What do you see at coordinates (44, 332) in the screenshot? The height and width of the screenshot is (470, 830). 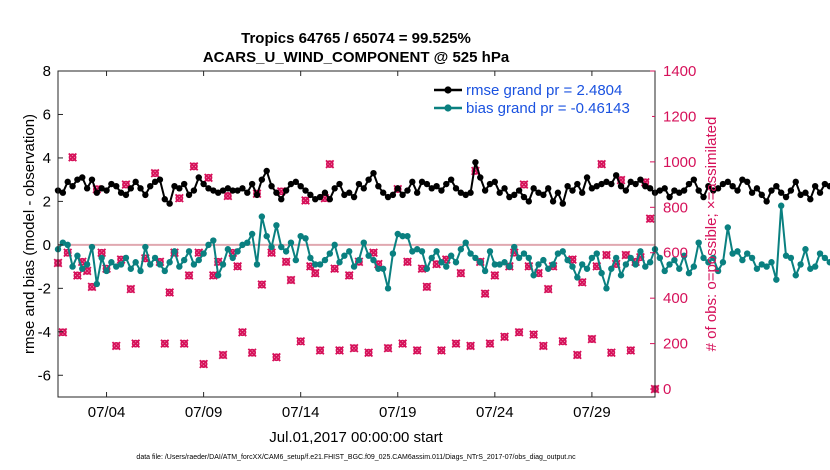 I see `left-tick-label: -4` at bounding box center [44, 332].